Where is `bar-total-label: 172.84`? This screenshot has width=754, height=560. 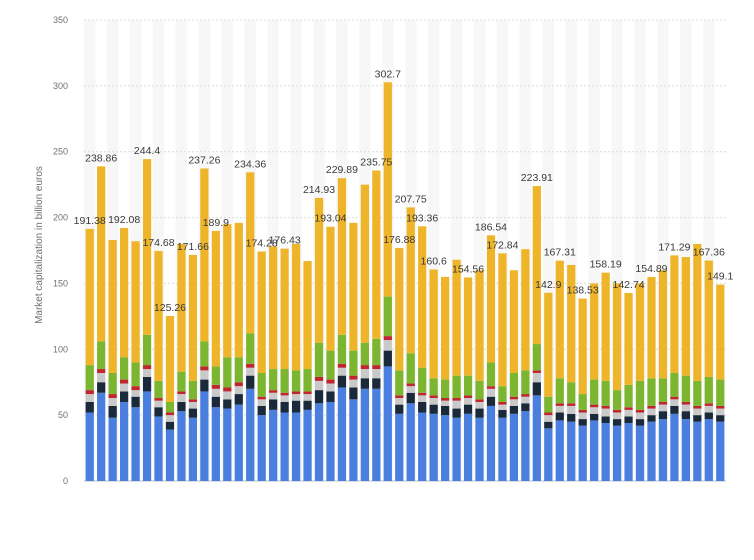
bar-total-label: 172.84 is located at coordinates (502, 245).